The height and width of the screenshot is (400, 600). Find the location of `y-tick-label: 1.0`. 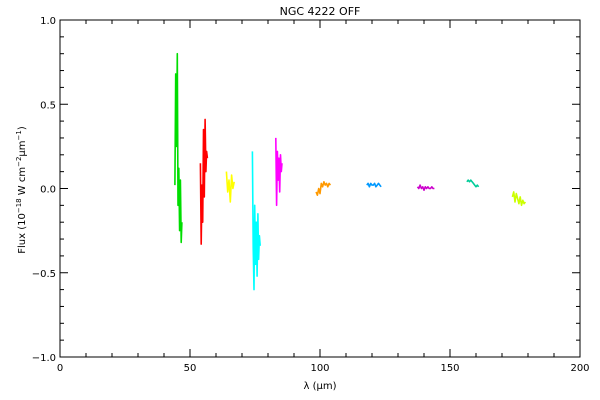

y-tick-label: 1.0 is located at coordinates (48, 21).